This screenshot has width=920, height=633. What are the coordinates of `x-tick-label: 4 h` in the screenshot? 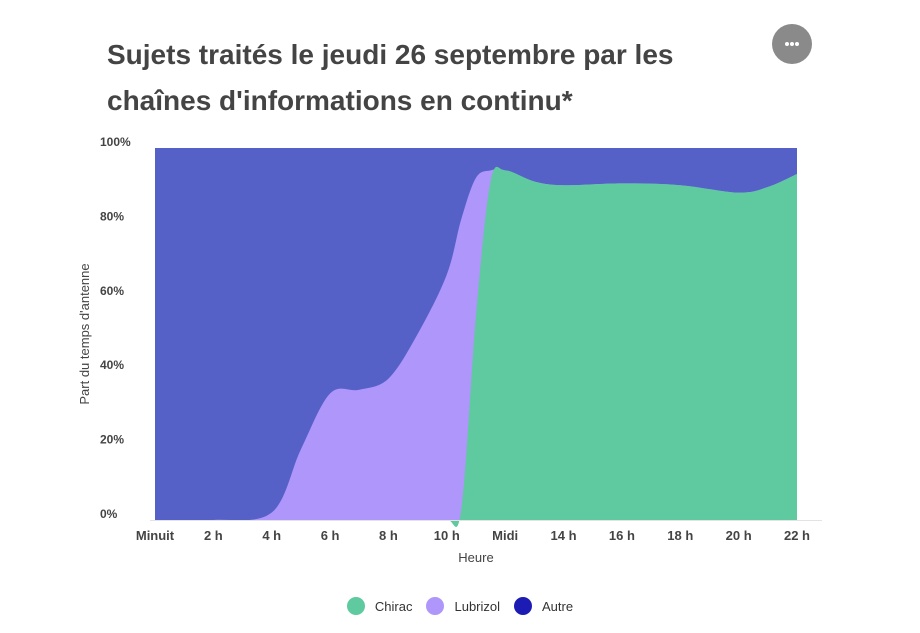 It's located at (271, 535).